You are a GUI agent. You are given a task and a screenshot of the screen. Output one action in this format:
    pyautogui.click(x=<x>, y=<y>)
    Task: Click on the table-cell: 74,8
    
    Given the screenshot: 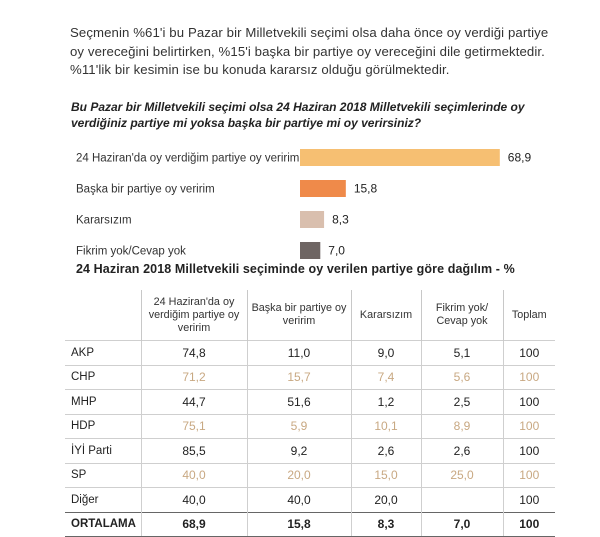 What is the action you would take?
    pyautogui.click(x=193, y=352)
    